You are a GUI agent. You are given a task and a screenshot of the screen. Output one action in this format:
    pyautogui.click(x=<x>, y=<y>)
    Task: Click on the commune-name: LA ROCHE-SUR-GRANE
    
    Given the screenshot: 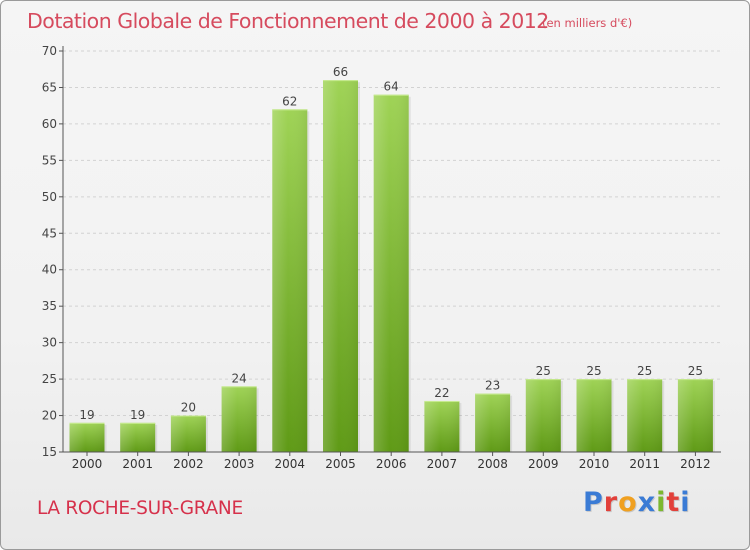 What is the action you would take?
    pyautogui.click(x=140, y=508)
    